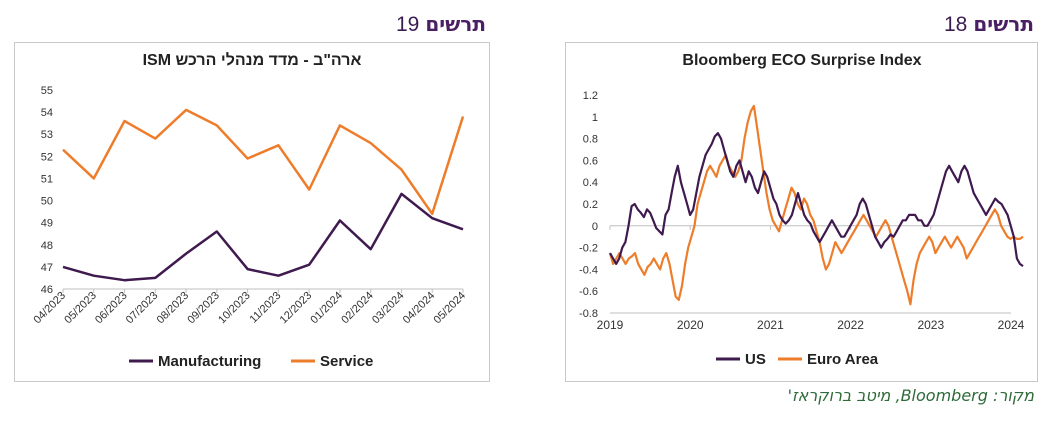  I want to click on y-tick-label: 47, so click(47, 268).